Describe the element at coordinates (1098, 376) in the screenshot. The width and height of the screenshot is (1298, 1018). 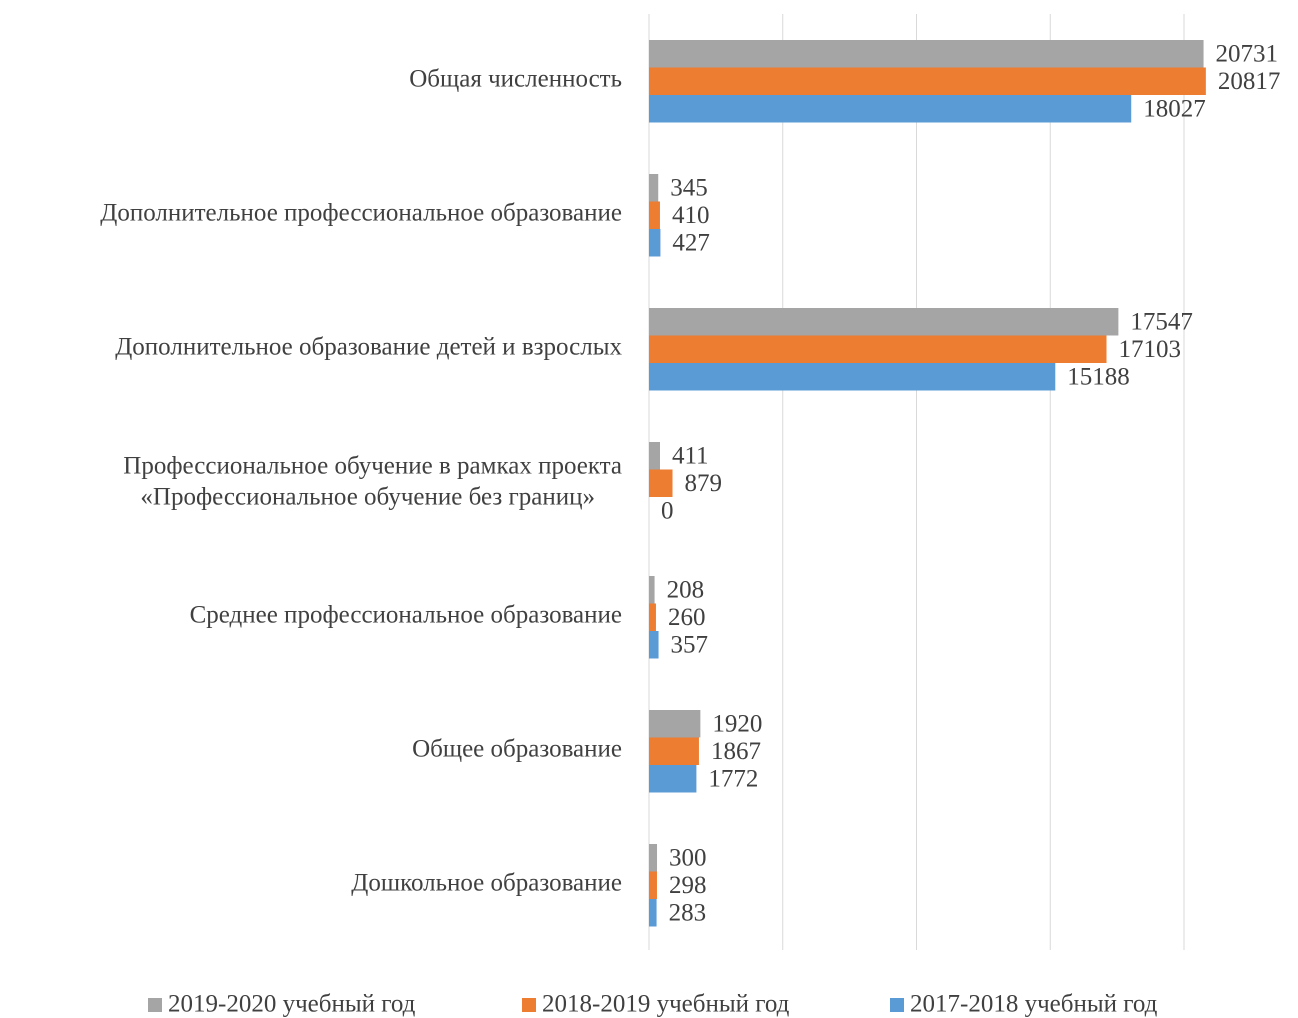
I see `data-label: 15188` at that location.